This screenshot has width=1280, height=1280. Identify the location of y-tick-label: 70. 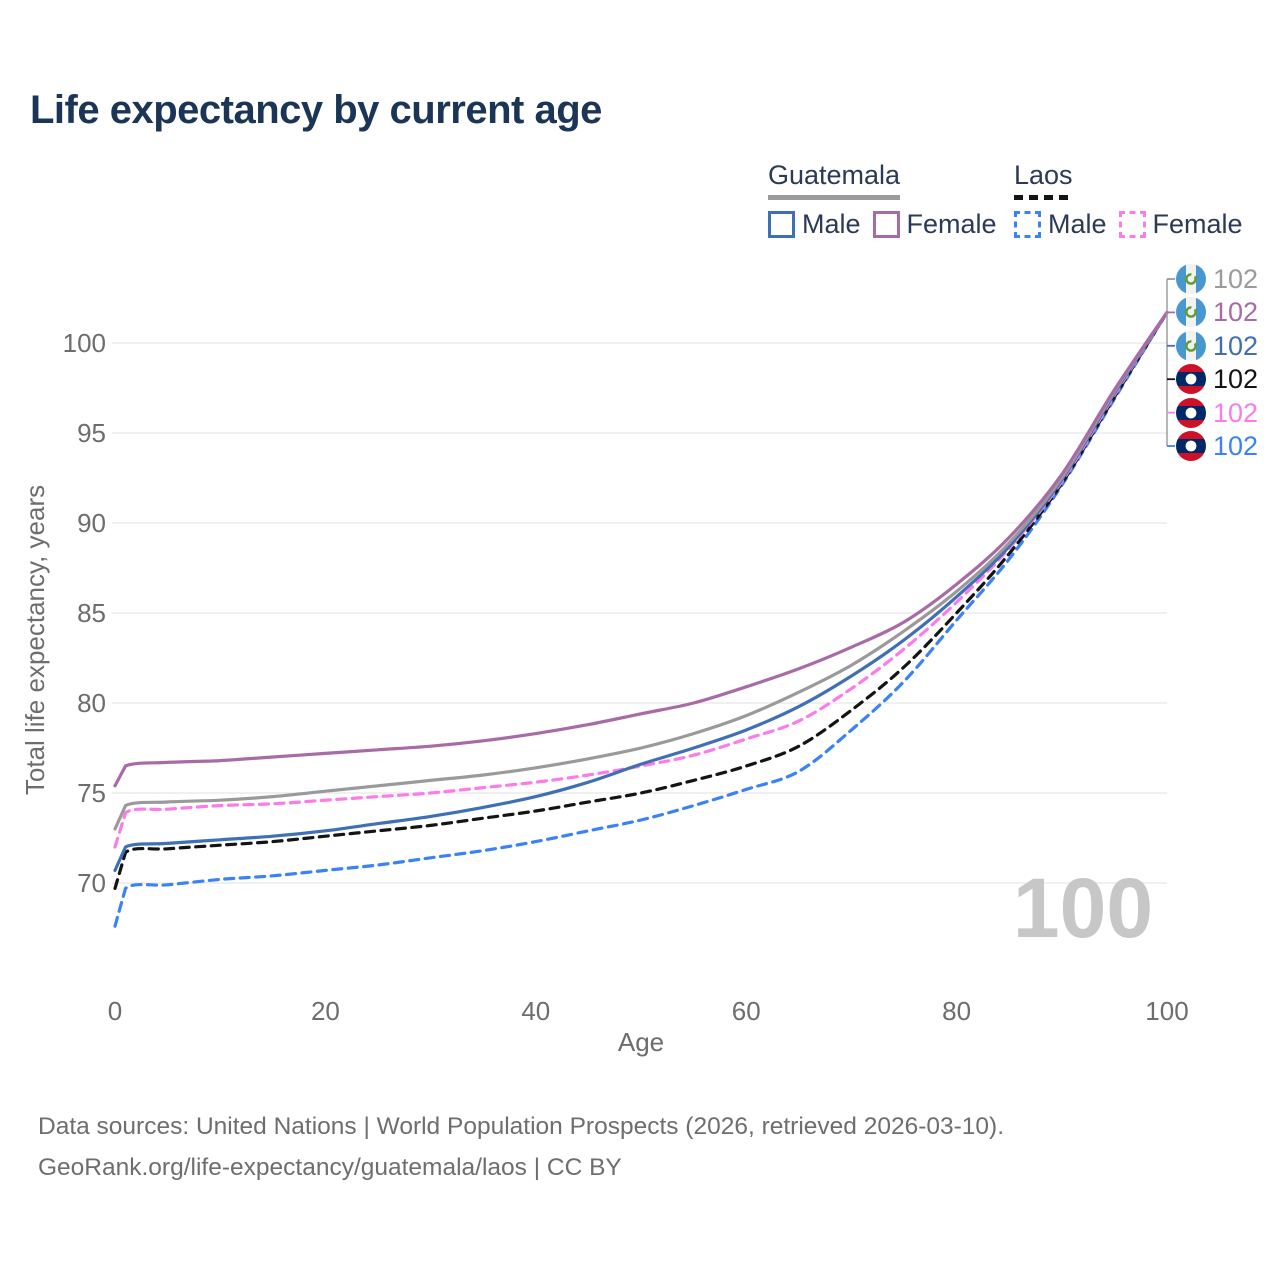
(91, 883).